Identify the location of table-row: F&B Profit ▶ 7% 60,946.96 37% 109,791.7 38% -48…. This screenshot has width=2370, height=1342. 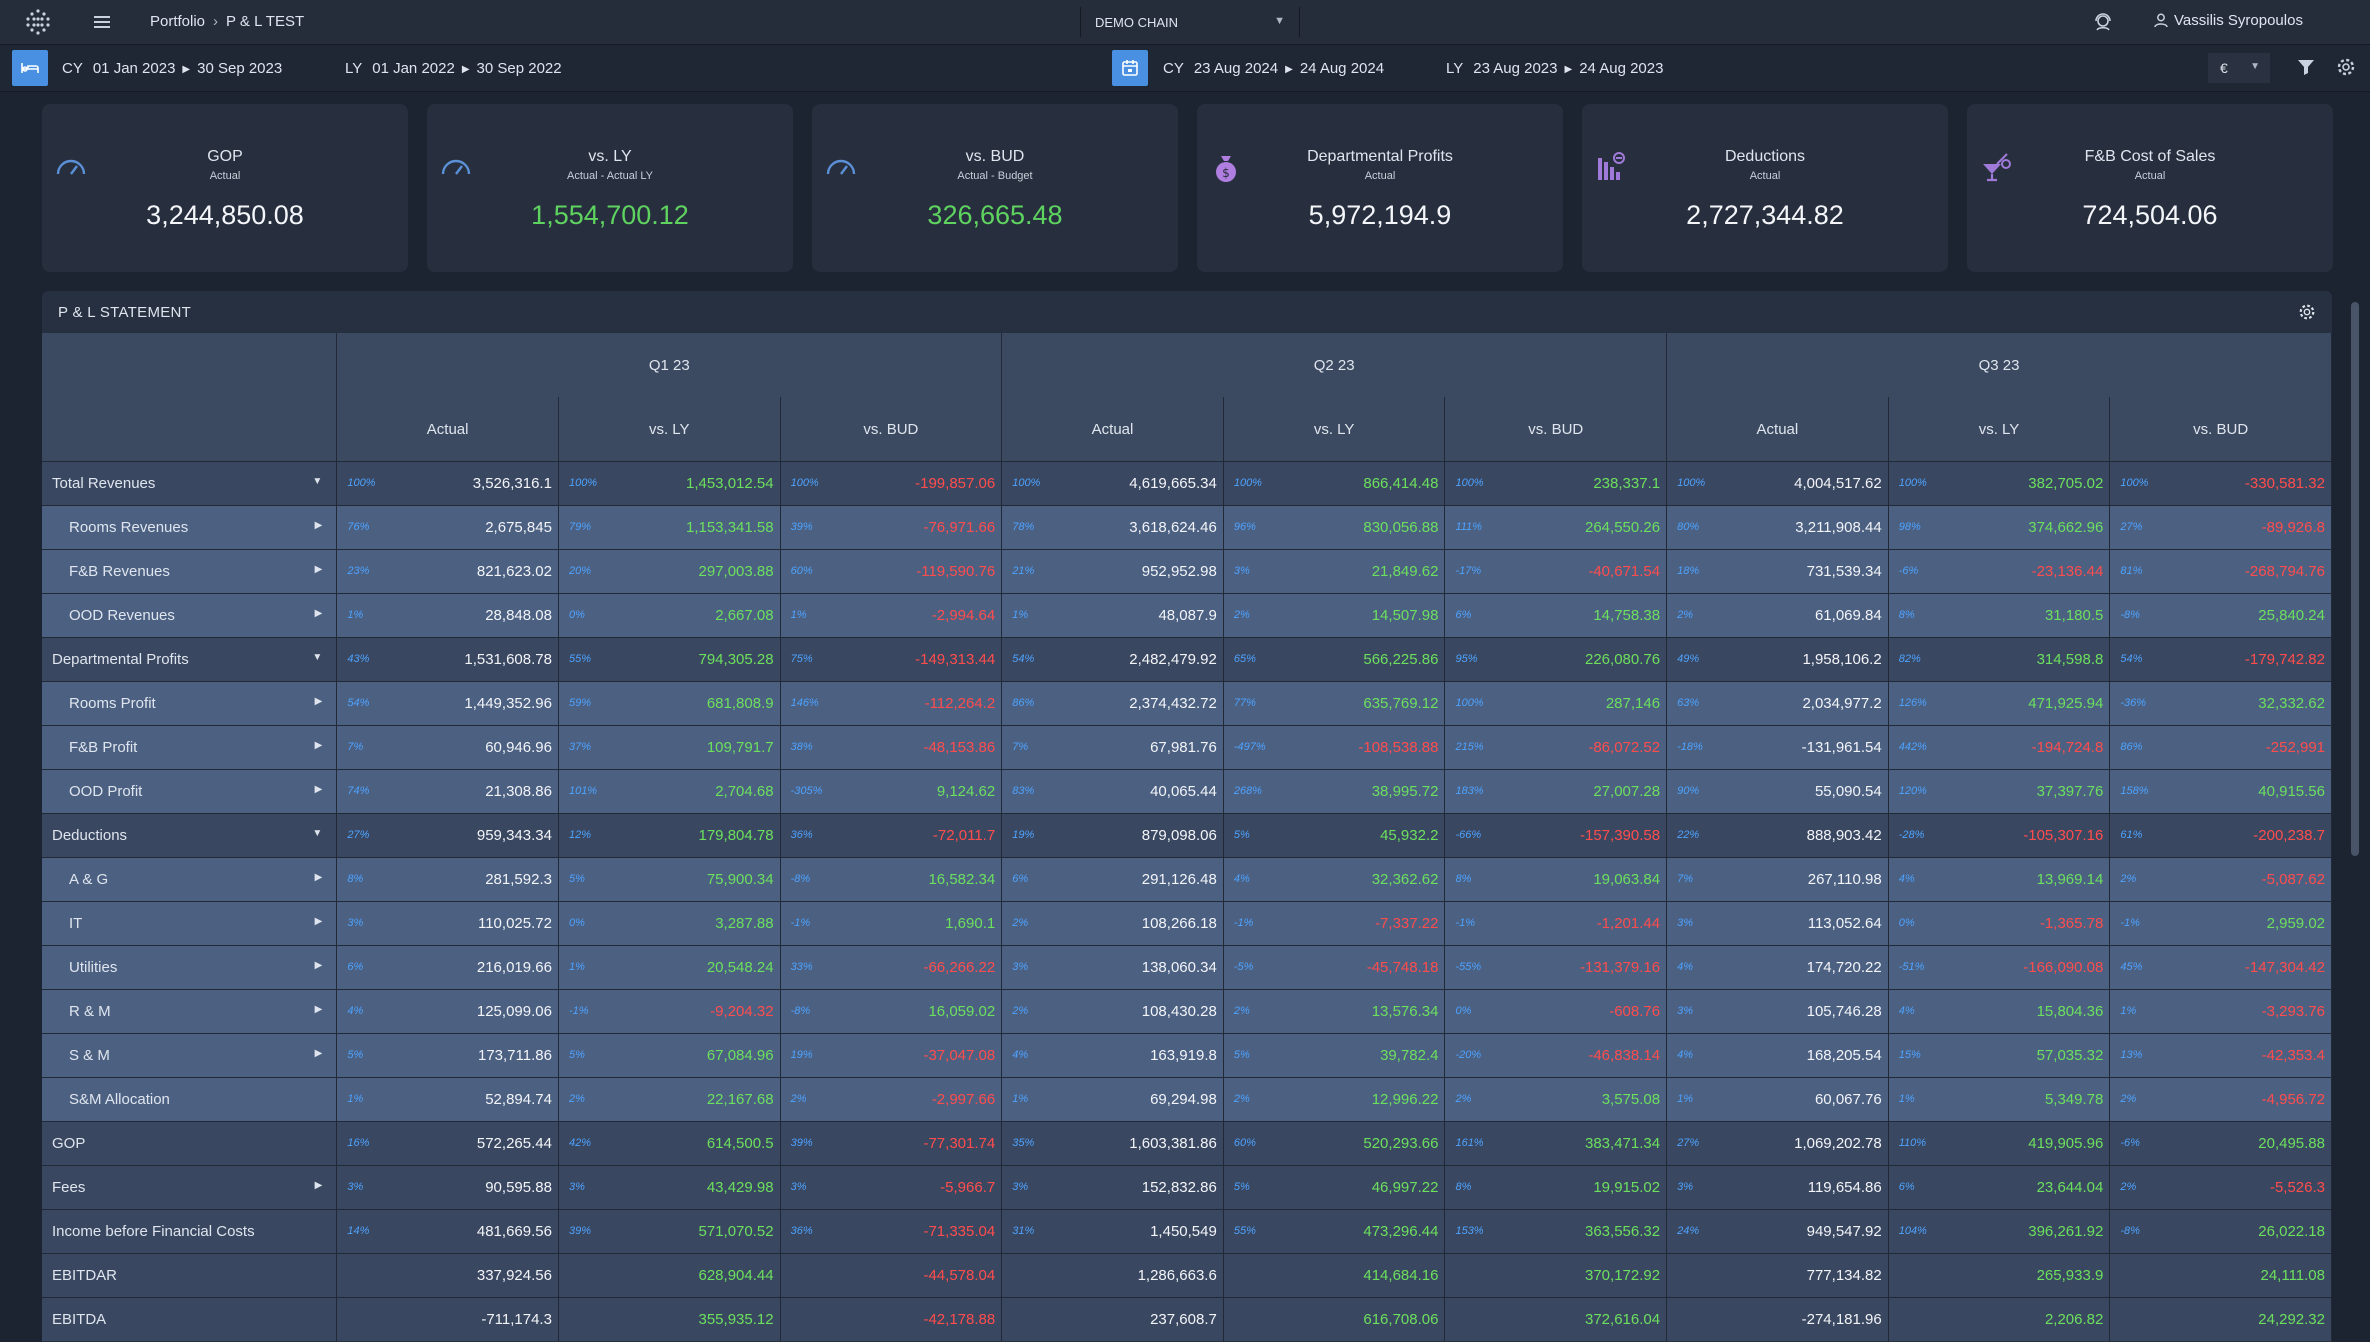
(1187, 747).